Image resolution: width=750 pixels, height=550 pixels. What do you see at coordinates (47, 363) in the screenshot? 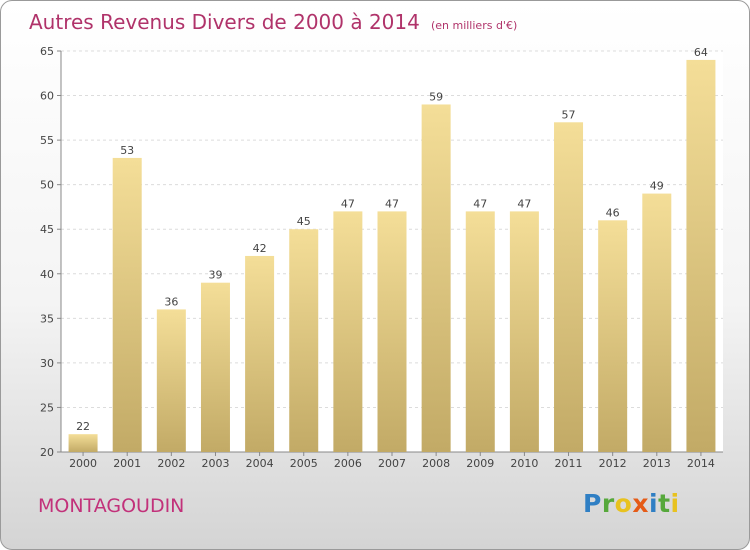
I see `y-tick-label: 30` at bounding box center [47, 363].